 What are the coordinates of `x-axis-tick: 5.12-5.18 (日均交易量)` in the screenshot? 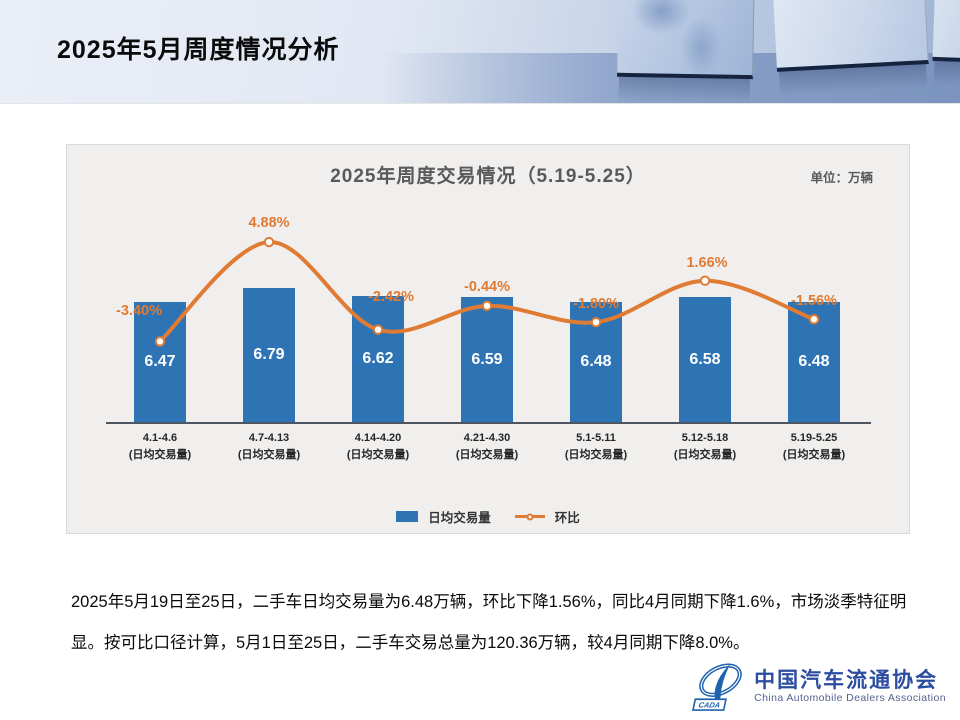 It's located at (705, 447).